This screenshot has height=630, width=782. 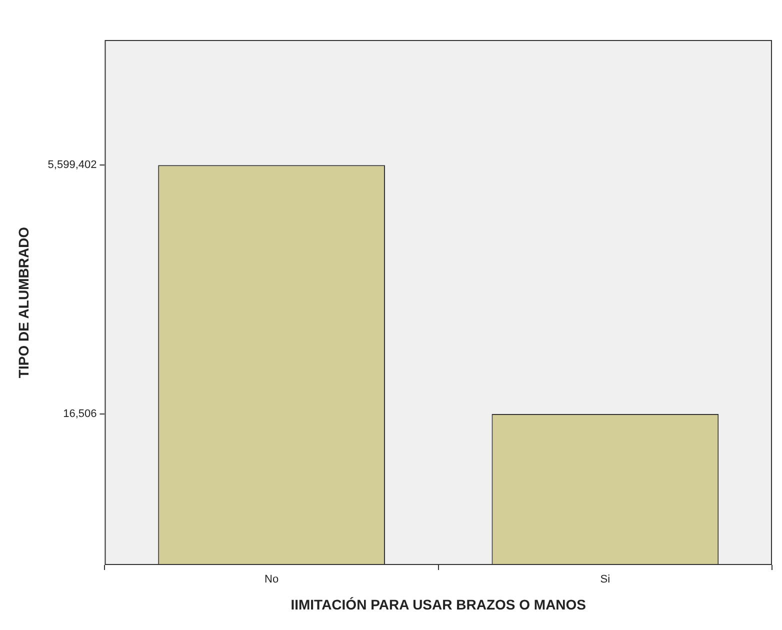 I want to click on x-tick-label: No, so click(x=271, y=580).